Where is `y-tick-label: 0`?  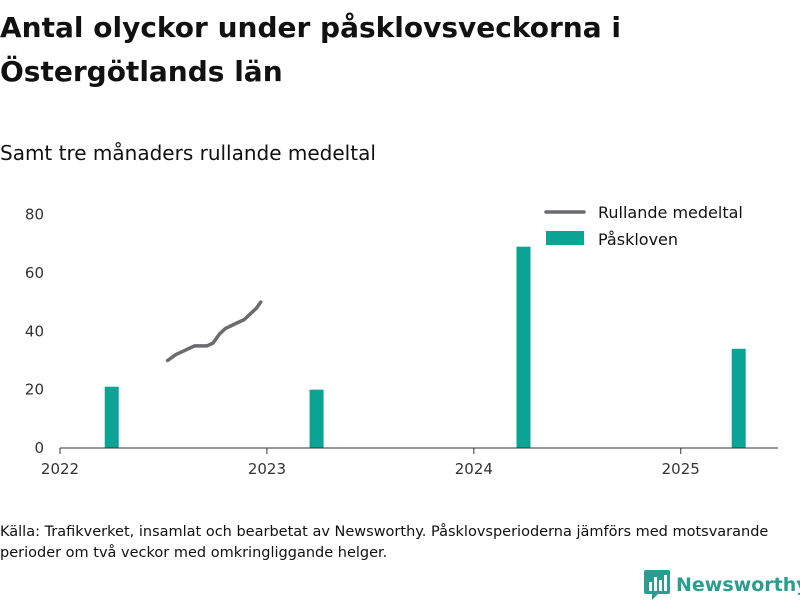 y-tick-label: 0 is located at coordinates (39, 448).